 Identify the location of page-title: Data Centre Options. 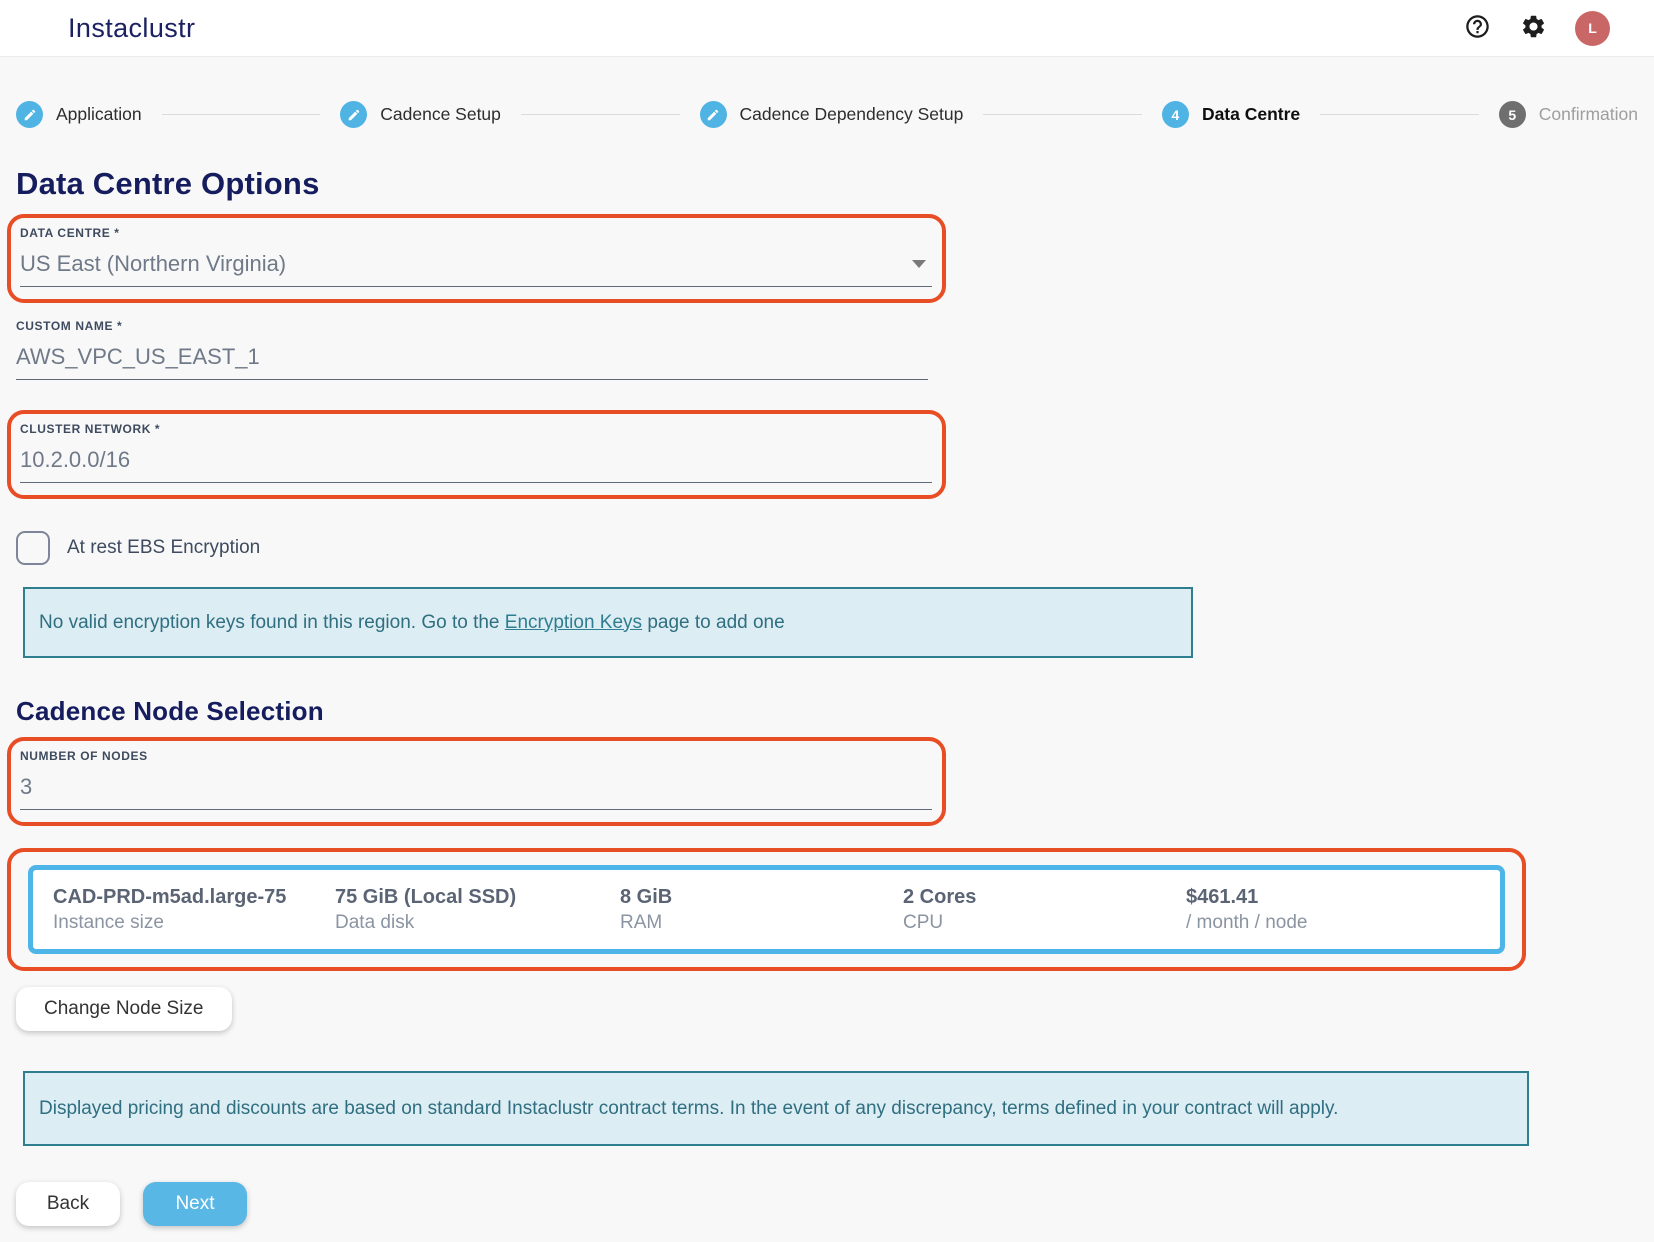
(168, 183).